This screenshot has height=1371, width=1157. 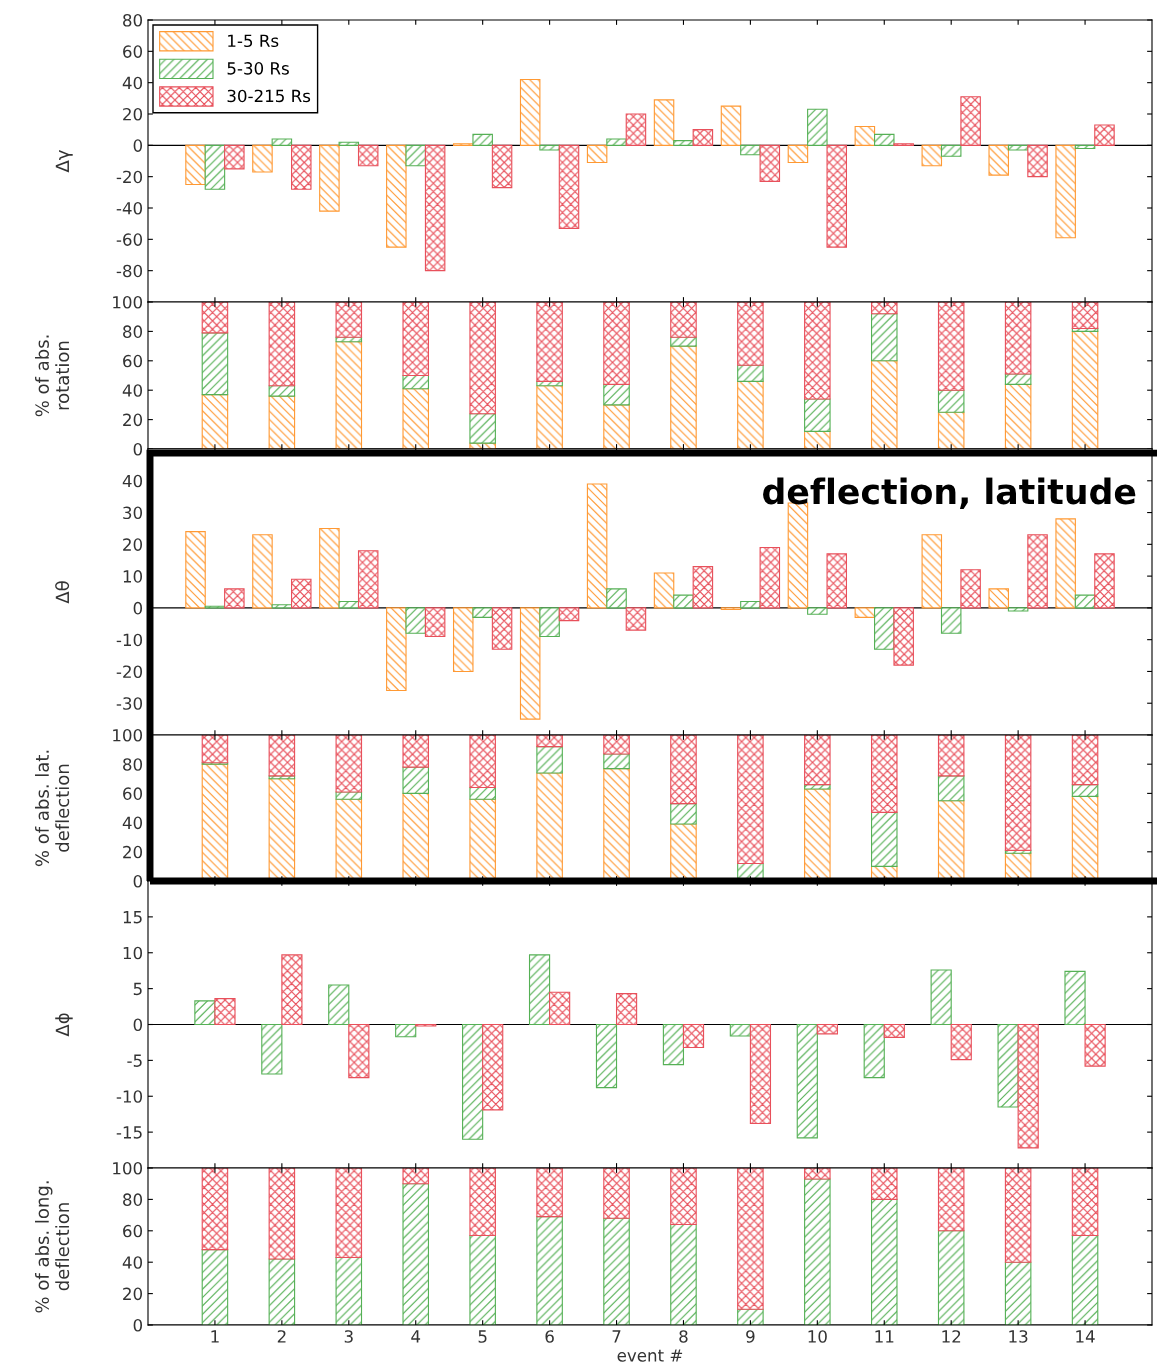 What do you see at coordinates (52, 1247) in the screenshot?
I see `y-axis-title: % of abs. long. deflection` at bounding box center [52, 1247].